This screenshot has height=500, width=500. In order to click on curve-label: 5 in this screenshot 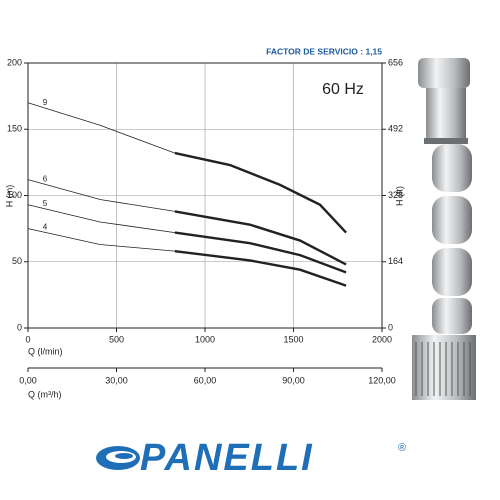, I will do `click(45, 203)`.